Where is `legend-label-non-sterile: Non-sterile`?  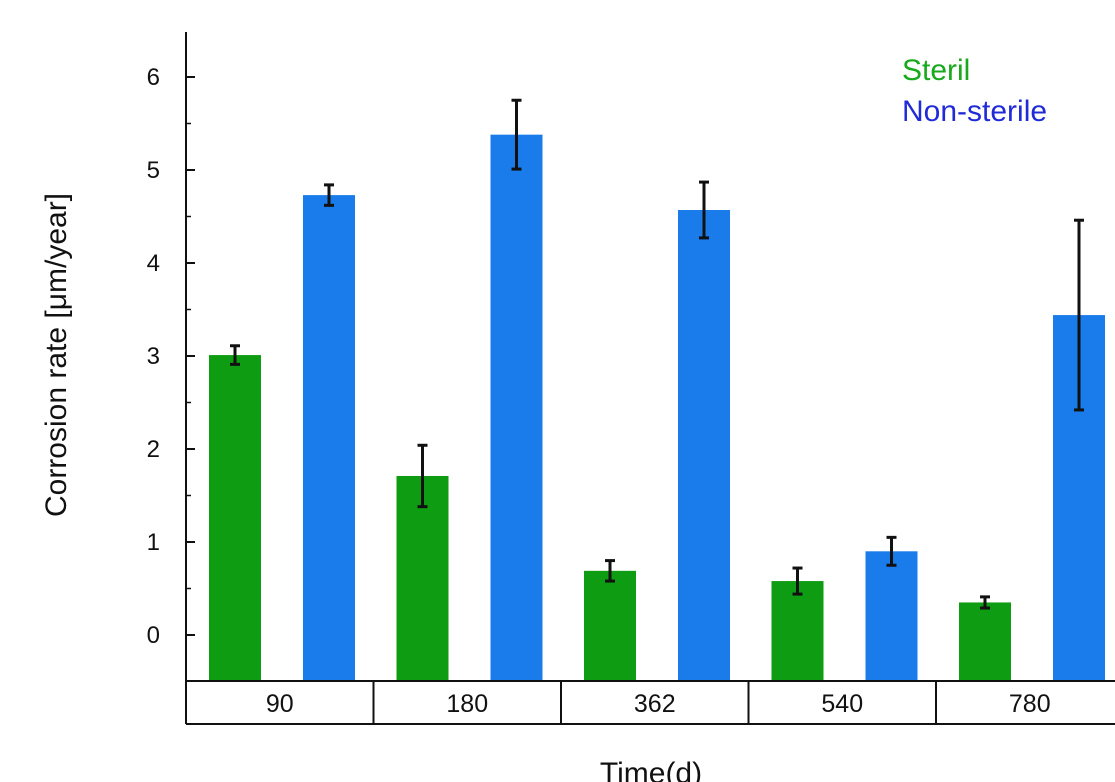
legend-label-non-sterile: Non-sterile is located at coordinates (974, 111).